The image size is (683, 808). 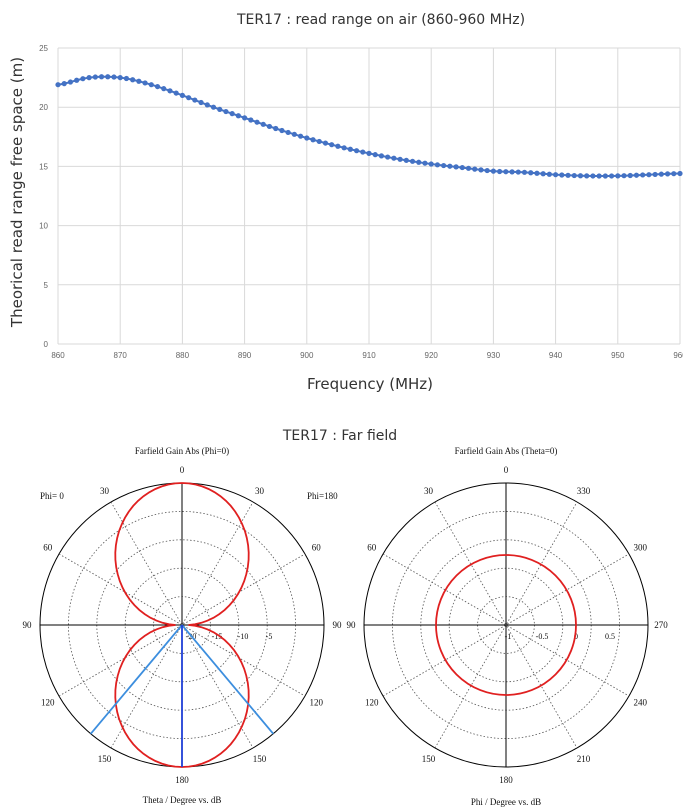 I want to click on angle-label: 300, so click(x=640, y=548).